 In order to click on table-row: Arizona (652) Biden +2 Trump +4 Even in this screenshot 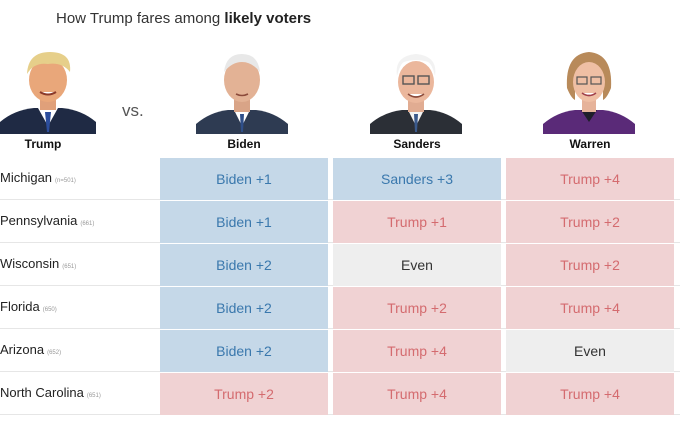, I will do `click(340, 351)`.